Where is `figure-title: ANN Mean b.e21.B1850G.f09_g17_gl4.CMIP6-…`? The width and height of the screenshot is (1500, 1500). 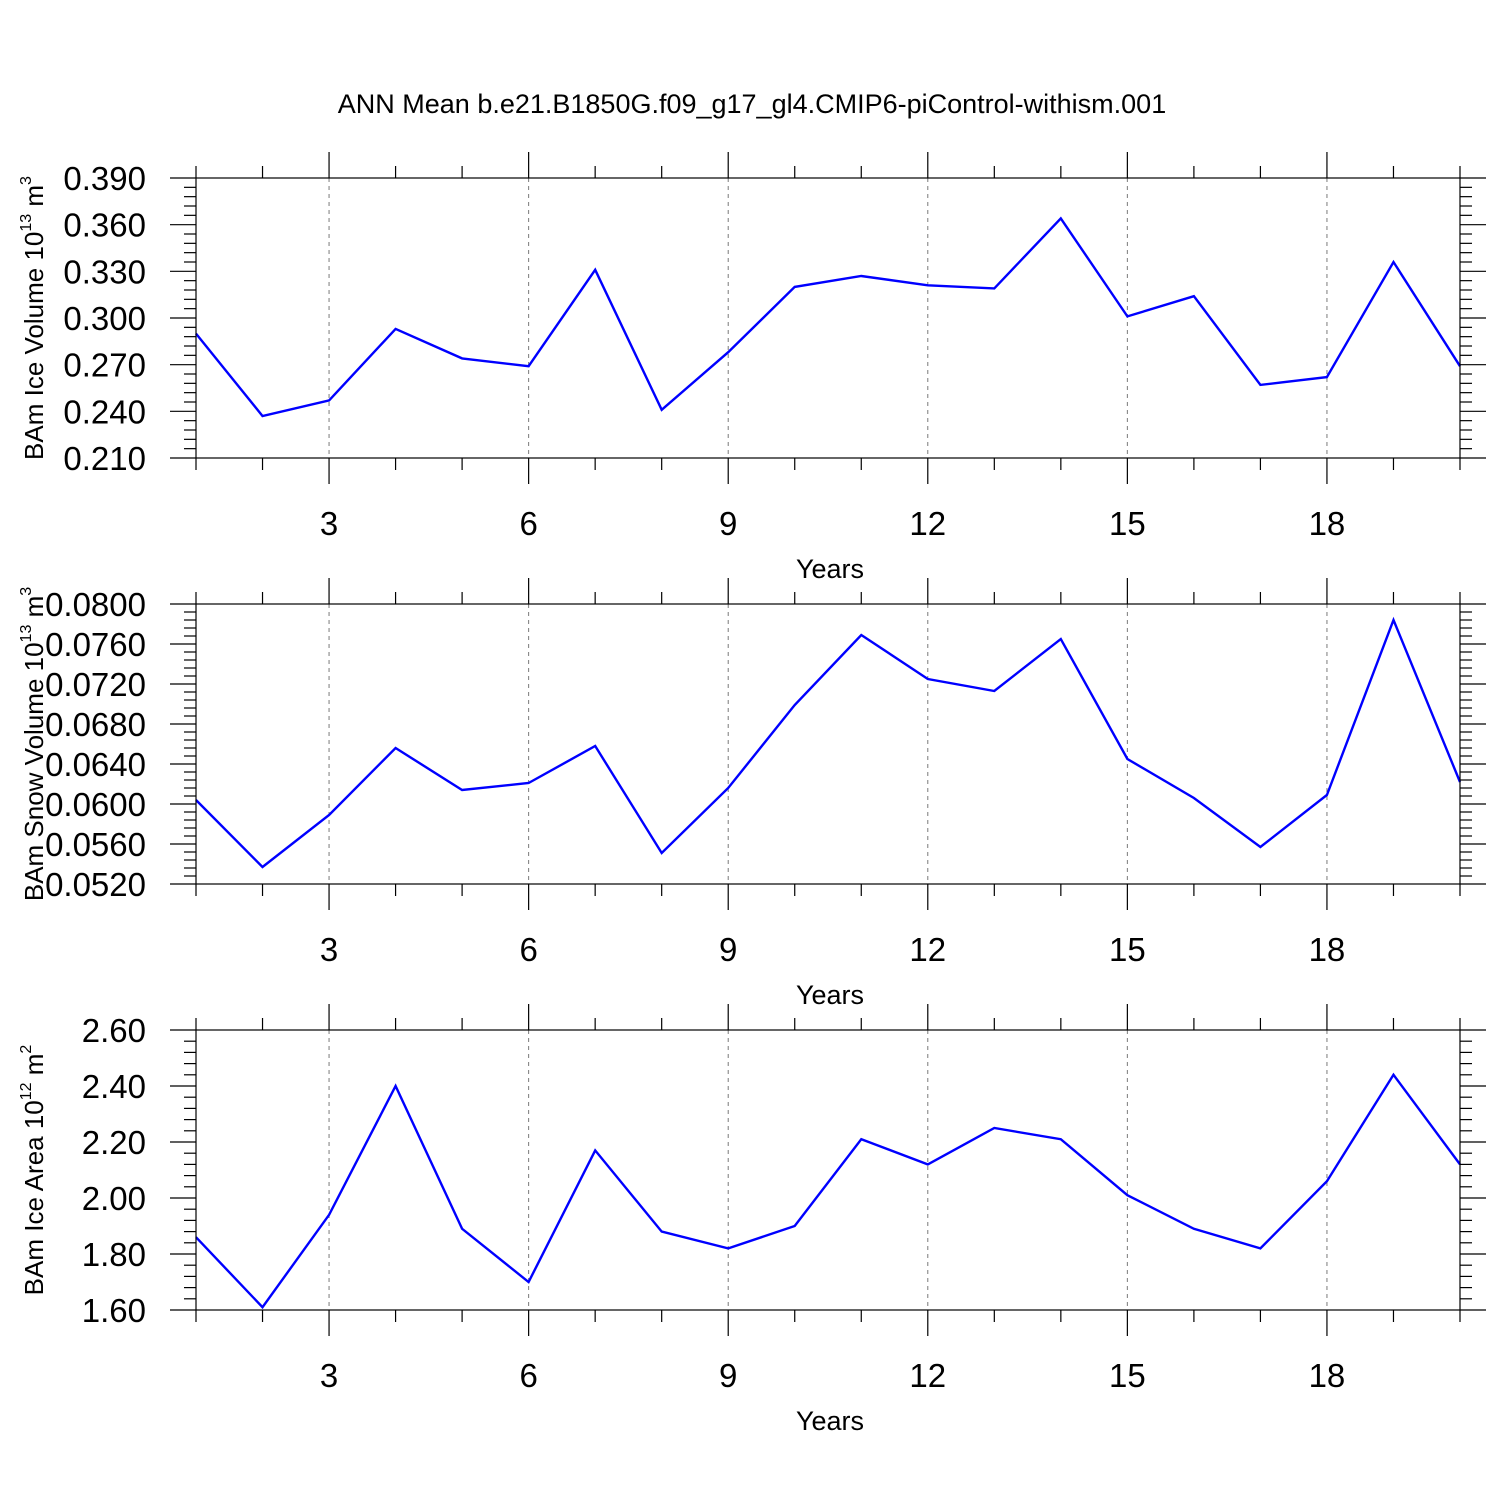
figure-title: ANN Mean b.e21.B1850G.f09_g17_gl4.CMIP6-… is located at coordinates (752, 104).